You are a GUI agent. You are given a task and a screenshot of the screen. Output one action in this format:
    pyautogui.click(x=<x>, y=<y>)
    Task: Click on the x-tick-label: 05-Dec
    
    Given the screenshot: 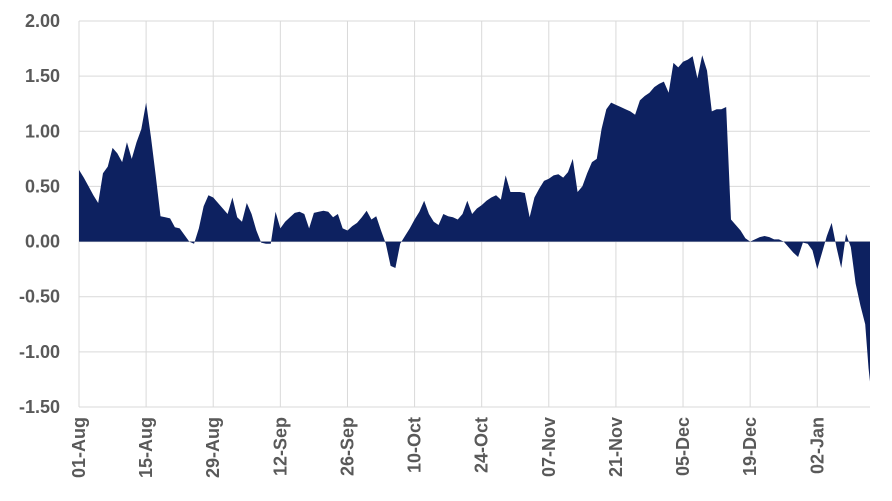 What is the action you would take?
    pyautogui.click(x=683, y=446)
    